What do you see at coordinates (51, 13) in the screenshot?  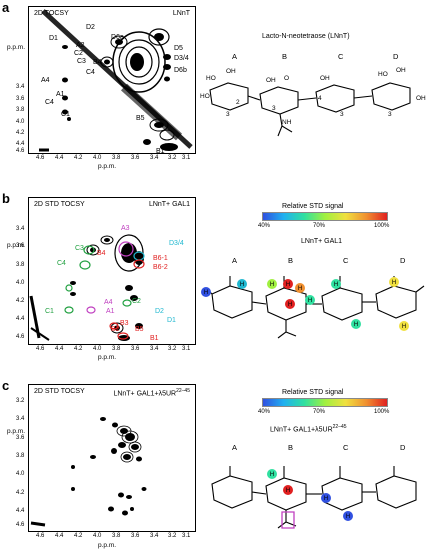 I see `plot-title-a: 2D TOCSY` at bounding box center [51, 13].